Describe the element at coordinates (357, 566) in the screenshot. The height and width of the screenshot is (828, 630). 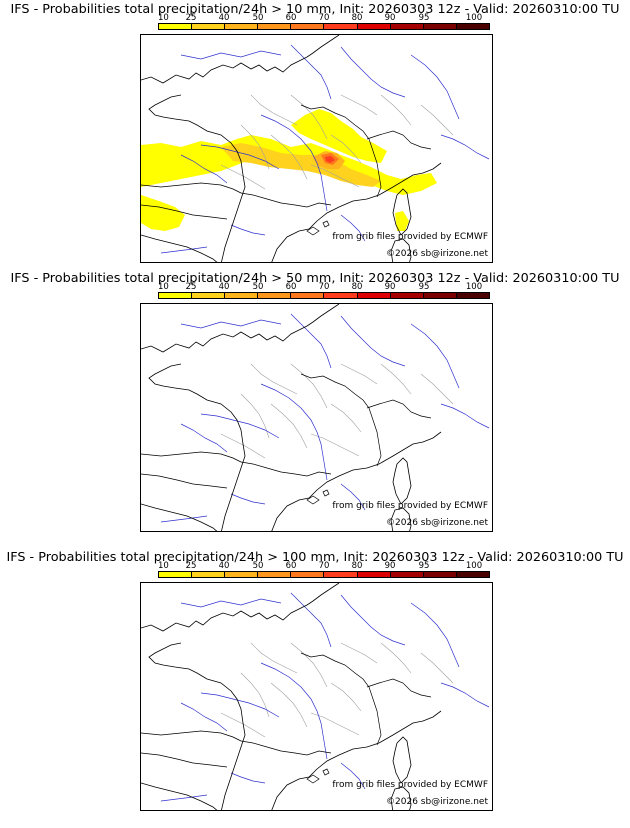
I see `legend-tick: 80` at that location.